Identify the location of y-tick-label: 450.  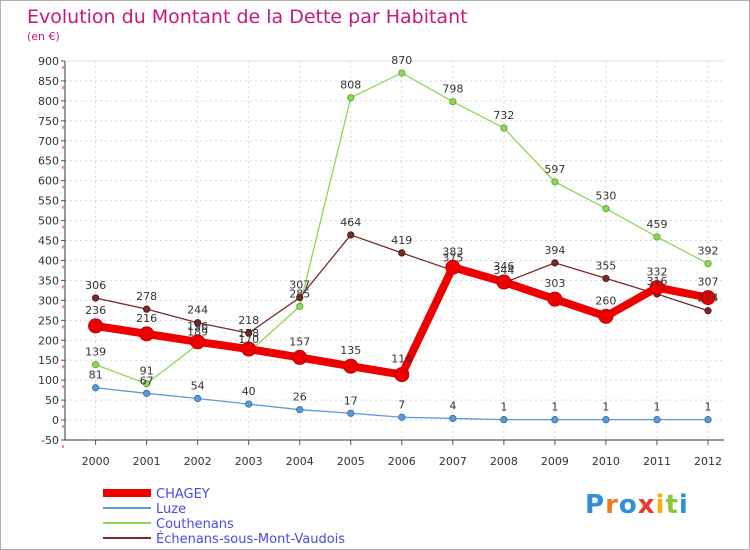
(48, 241).